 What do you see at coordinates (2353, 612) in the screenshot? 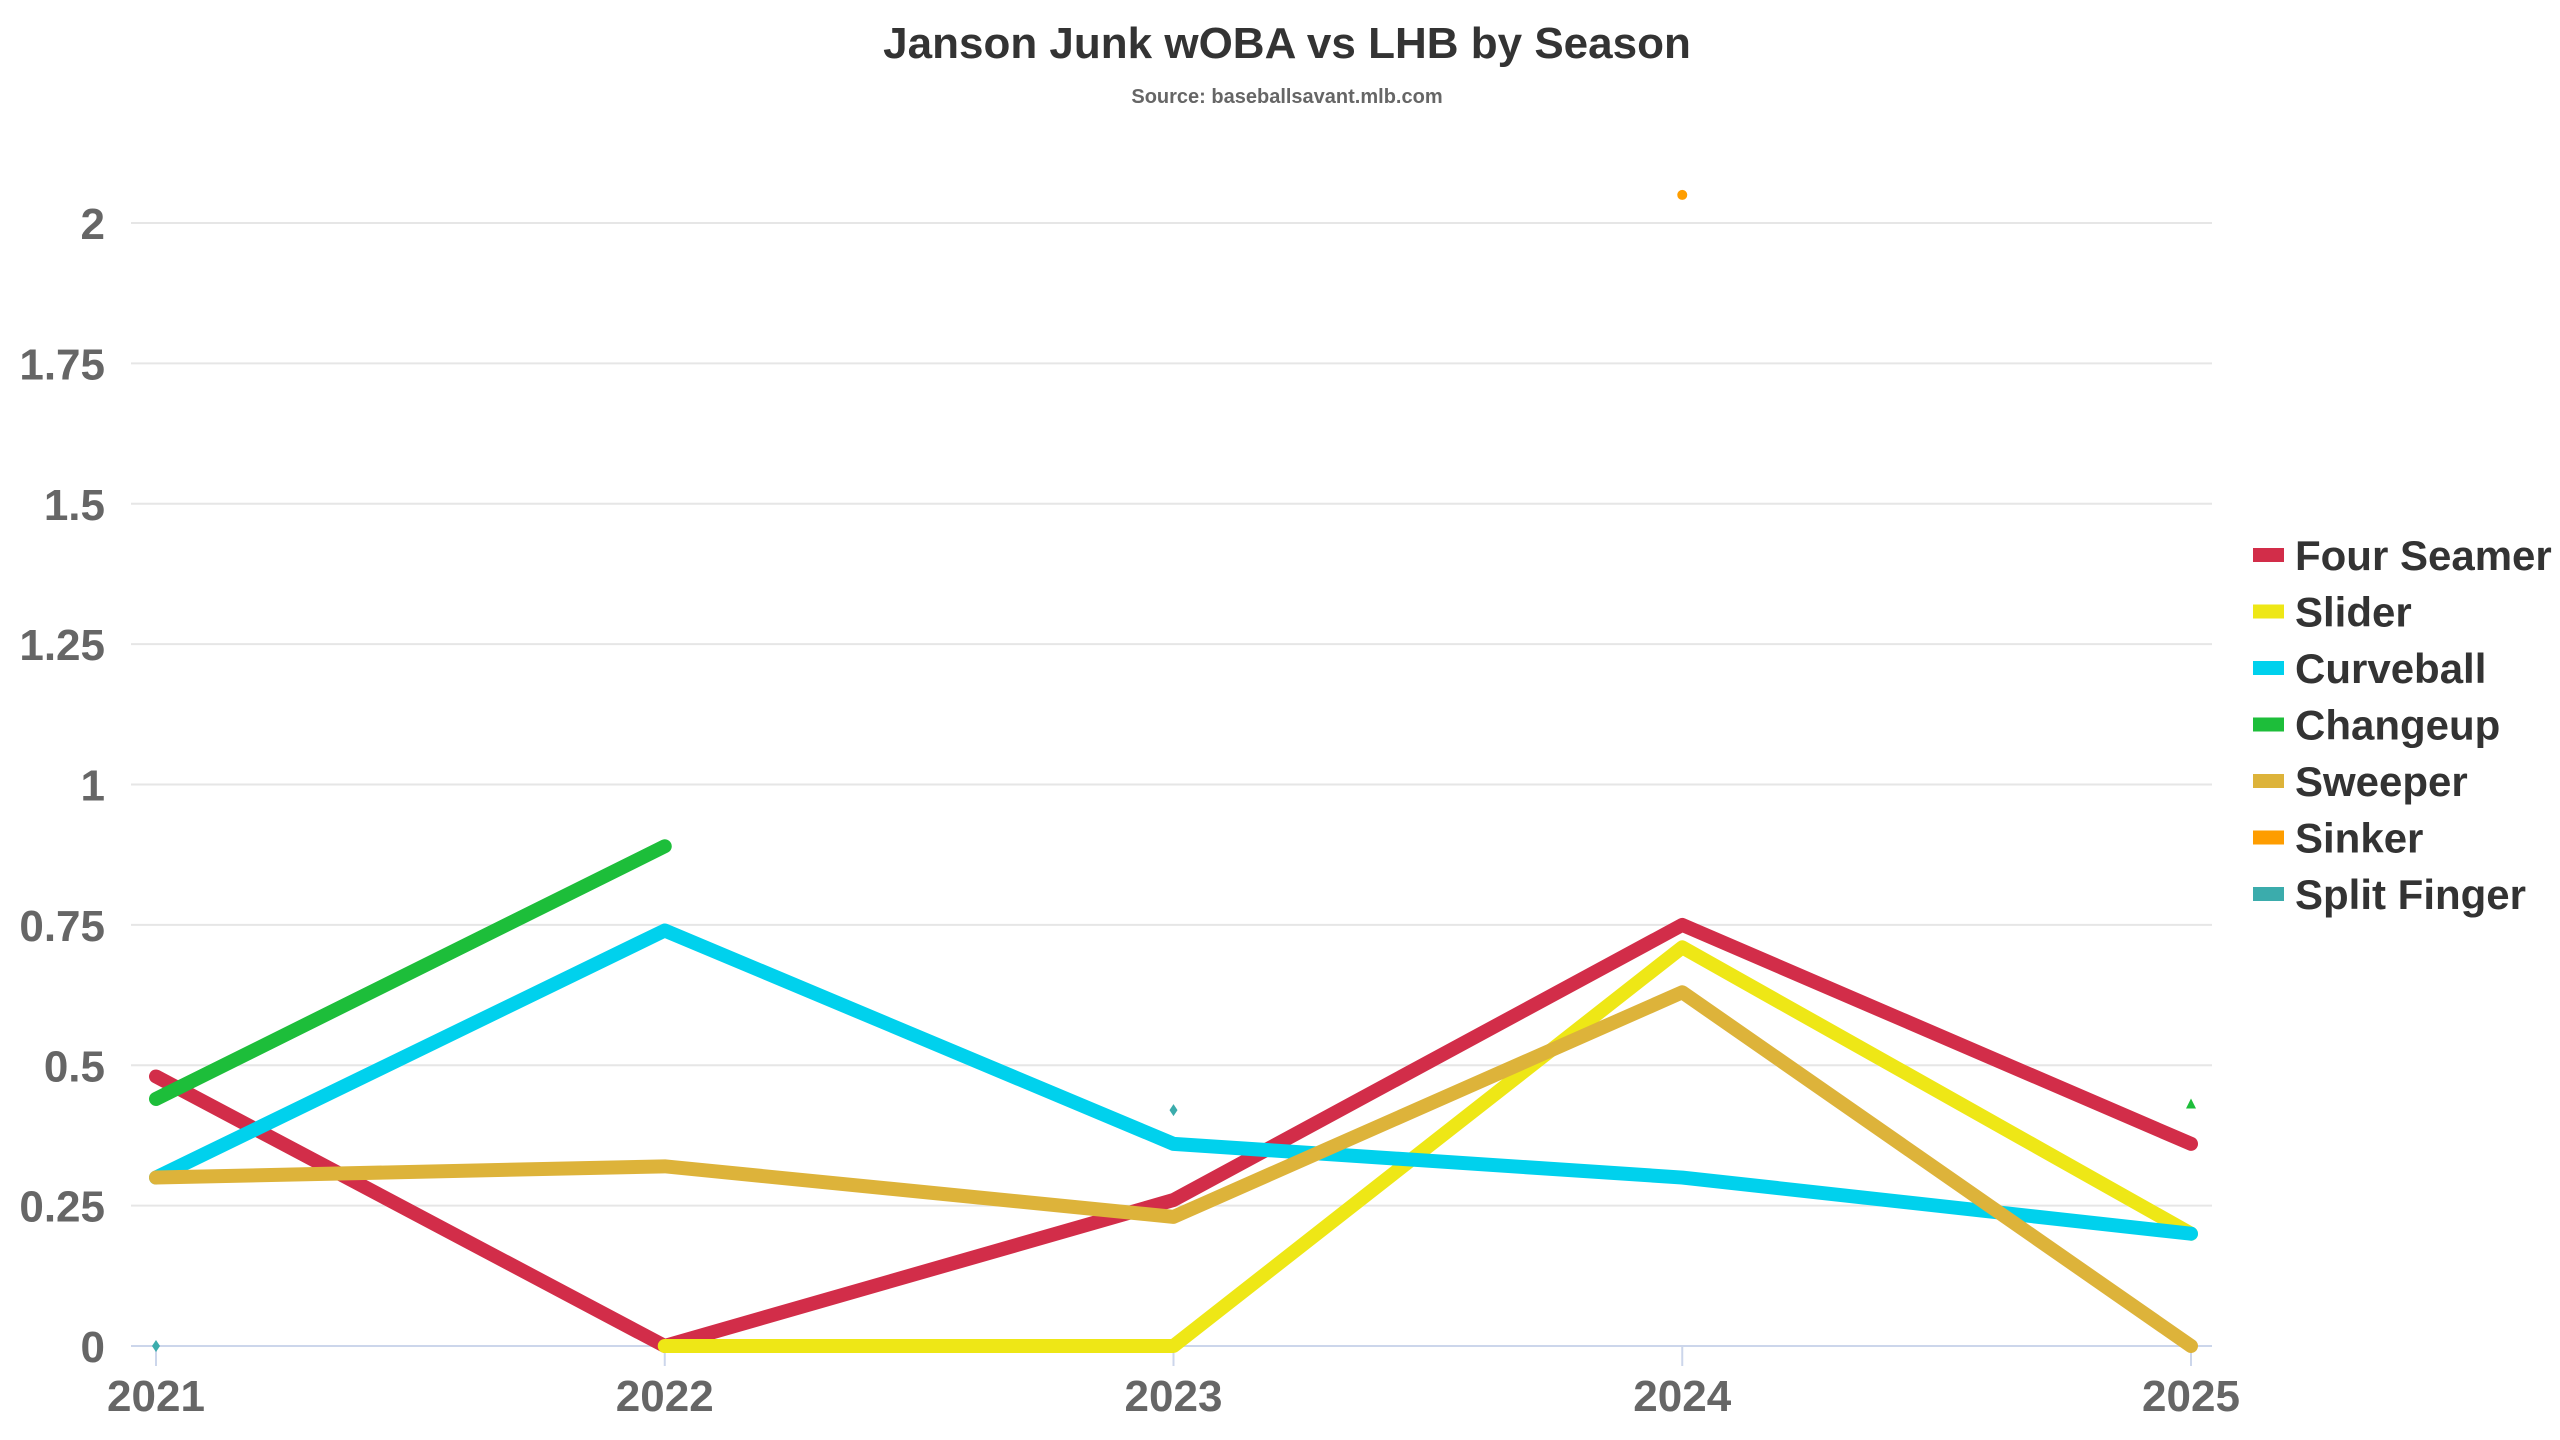
I see `legend-item: Slider` at bounding box center [2353, 612].